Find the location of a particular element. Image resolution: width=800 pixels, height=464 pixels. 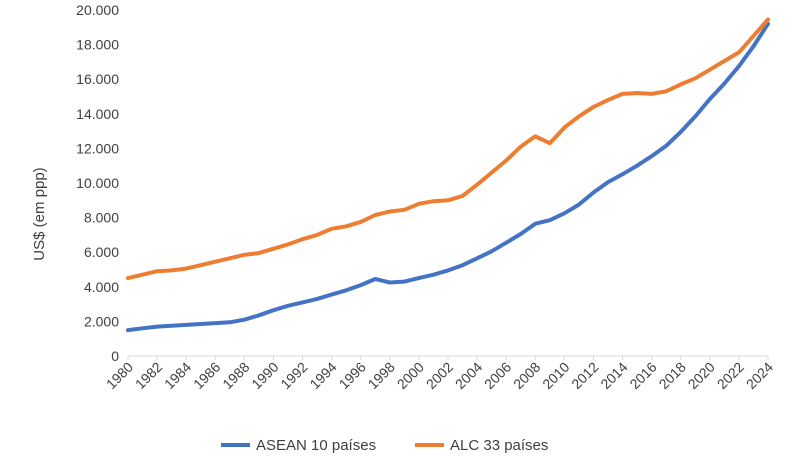

y-tick-label: 16.000 is located at coordinates (97, 79).